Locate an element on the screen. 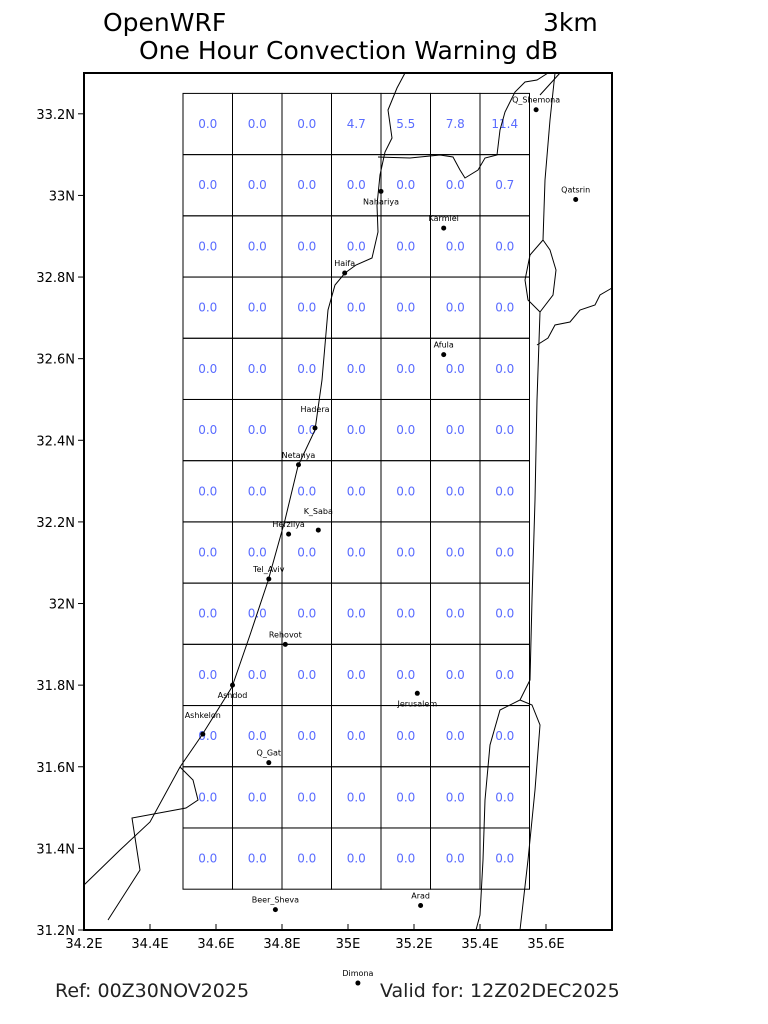  city-label: Q_Gat is located at coordinates (269, 753).